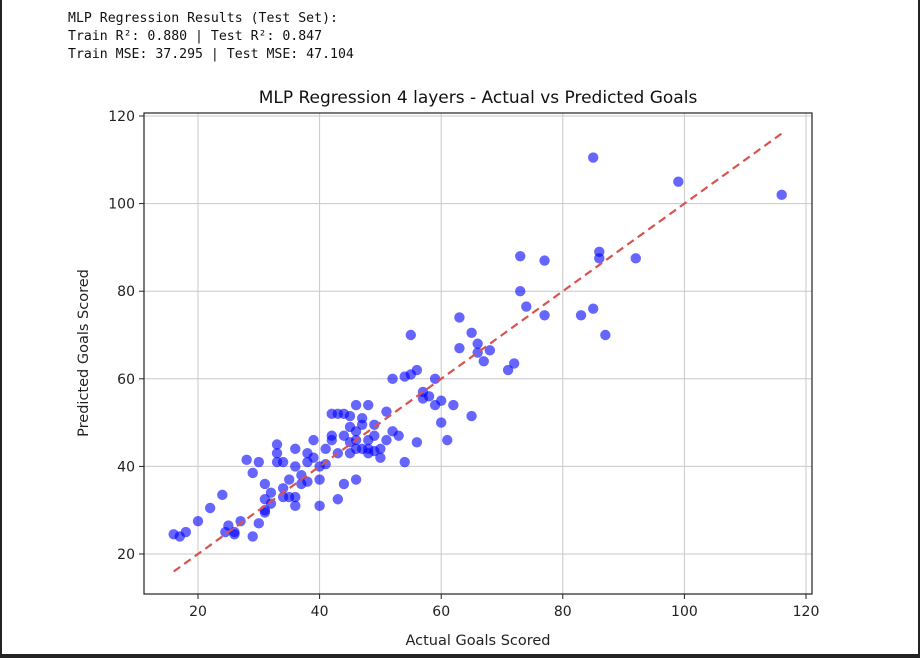 The height and width of the screenshot is (660, 920). Describe the element at coordinates (320, 612) in the screenshot. I see `x-tick-label: 40` at that location.